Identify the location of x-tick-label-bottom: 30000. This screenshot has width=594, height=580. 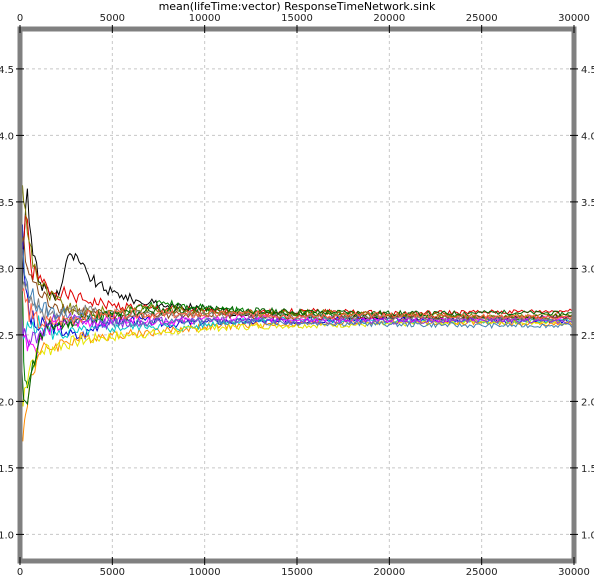
(574, 572).